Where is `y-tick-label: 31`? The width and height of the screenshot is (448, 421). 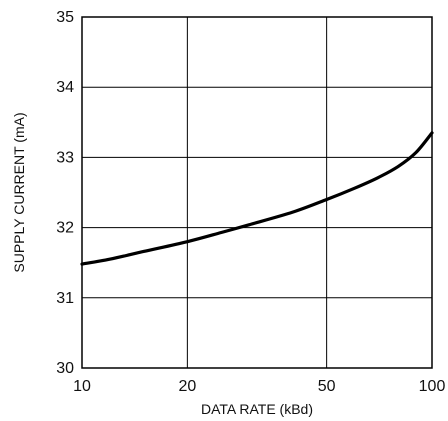 y-tick-label: 31 is located at coordinates (65, 298).